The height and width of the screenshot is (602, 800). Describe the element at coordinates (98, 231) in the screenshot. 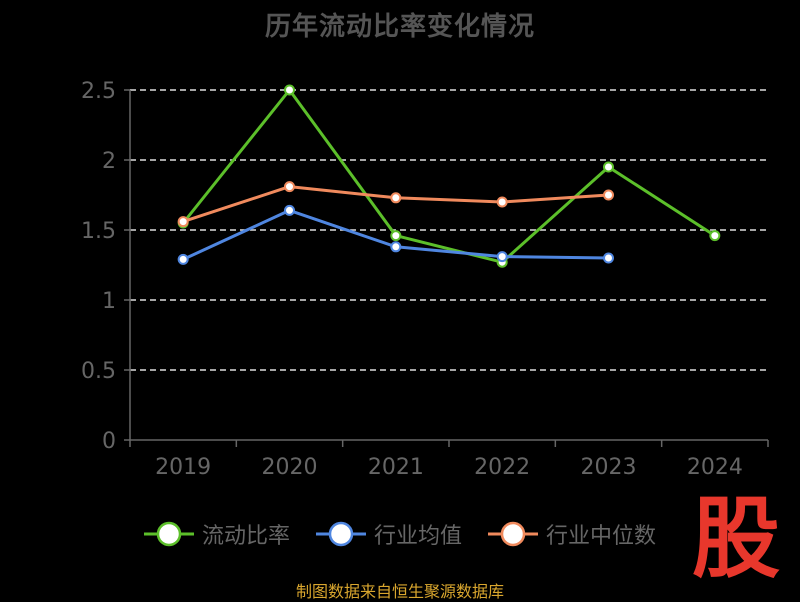

I see `y-tick-label: 1.5` at that location.